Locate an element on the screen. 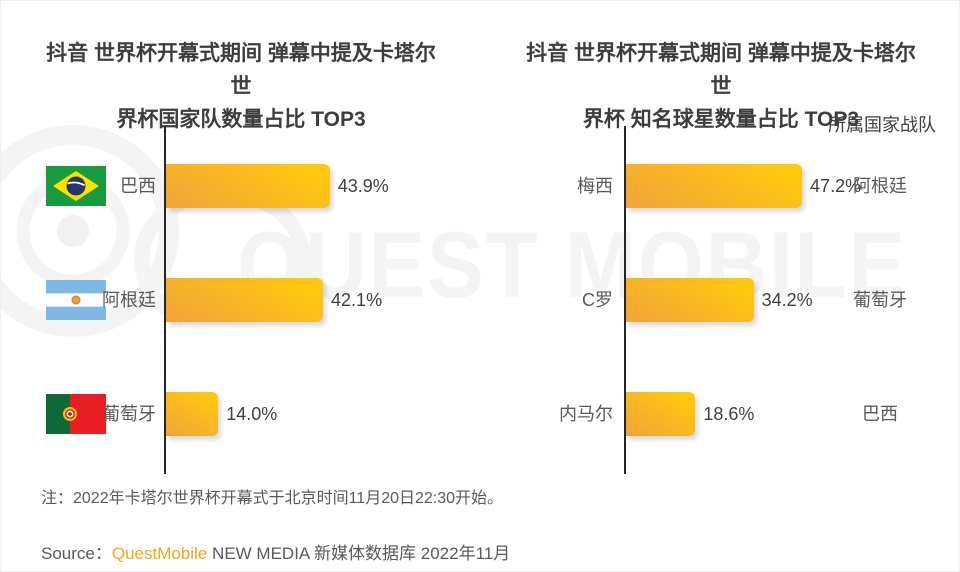  bar-messi is located at coordinates (714, 186).